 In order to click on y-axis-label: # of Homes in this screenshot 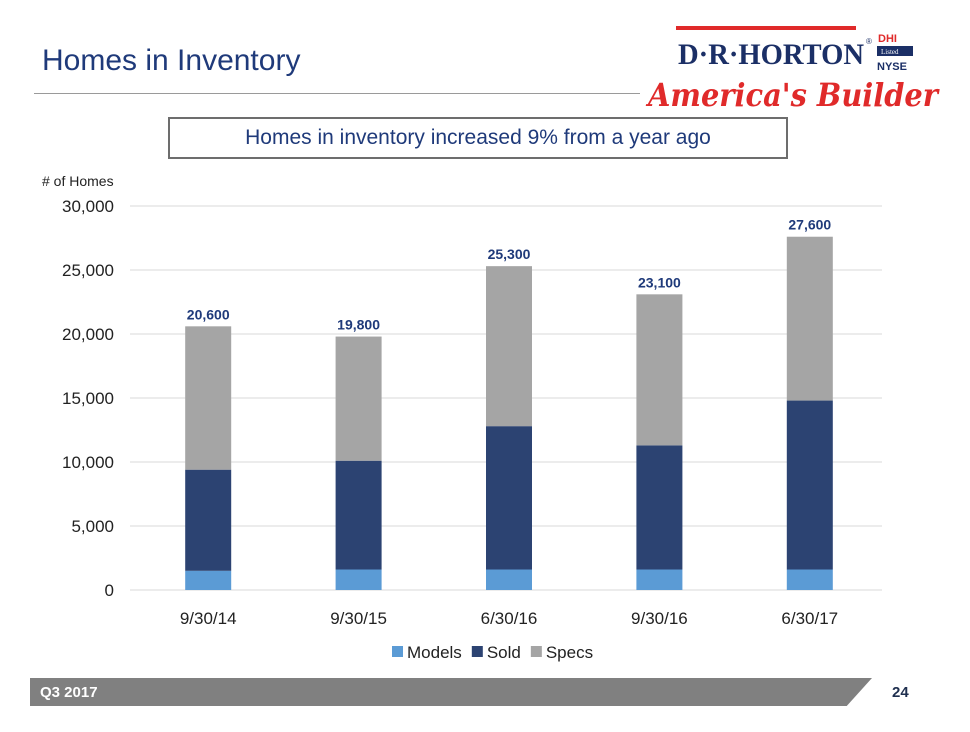, I will do `click(78, 181)`.